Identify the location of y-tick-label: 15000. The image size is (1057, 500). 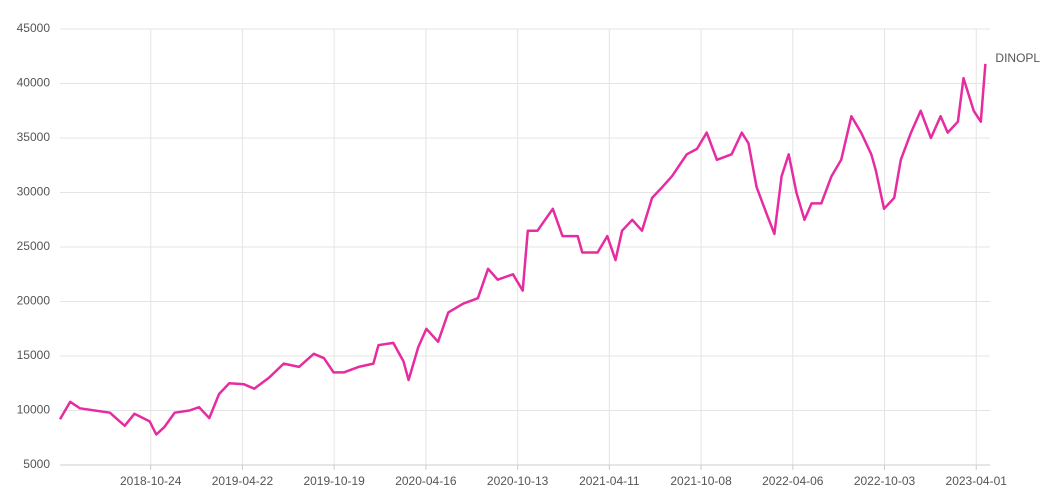
(34, 355).